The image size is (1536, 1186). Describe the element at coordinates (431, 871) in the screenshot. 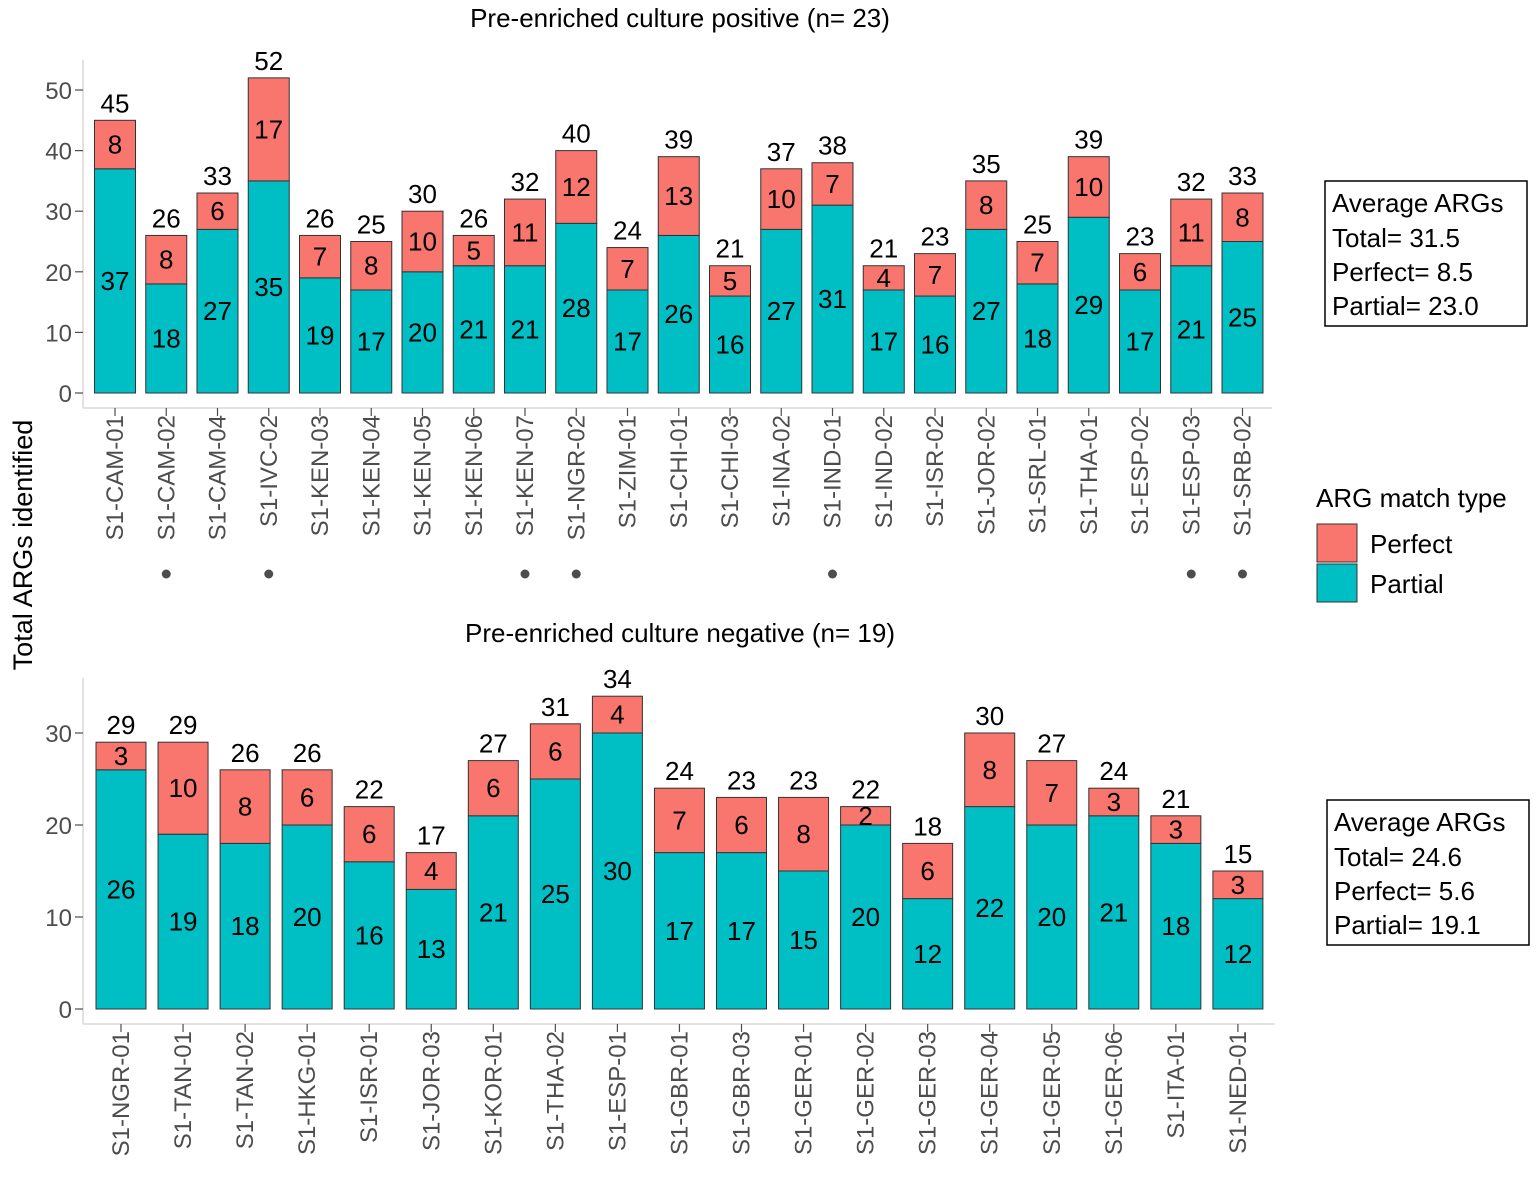

I see `bar-label-perfect: 4` at that location.